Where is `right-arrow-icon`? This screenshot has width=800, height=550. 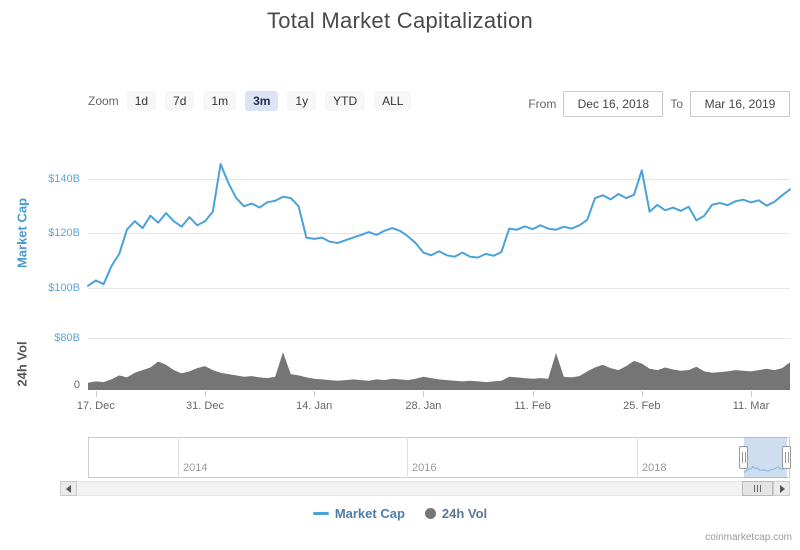 right-arrow-icon is located at coordinates (782, 488).